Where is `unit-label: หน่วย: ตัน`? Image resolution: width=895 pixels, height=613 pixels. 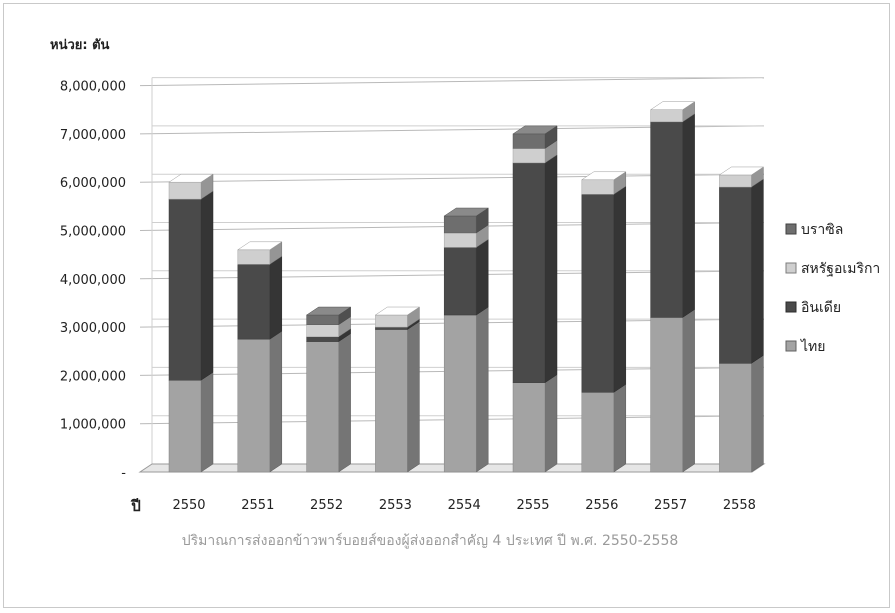 unit-label: หน่วย: ตัน is located at coordinates (80, 45).